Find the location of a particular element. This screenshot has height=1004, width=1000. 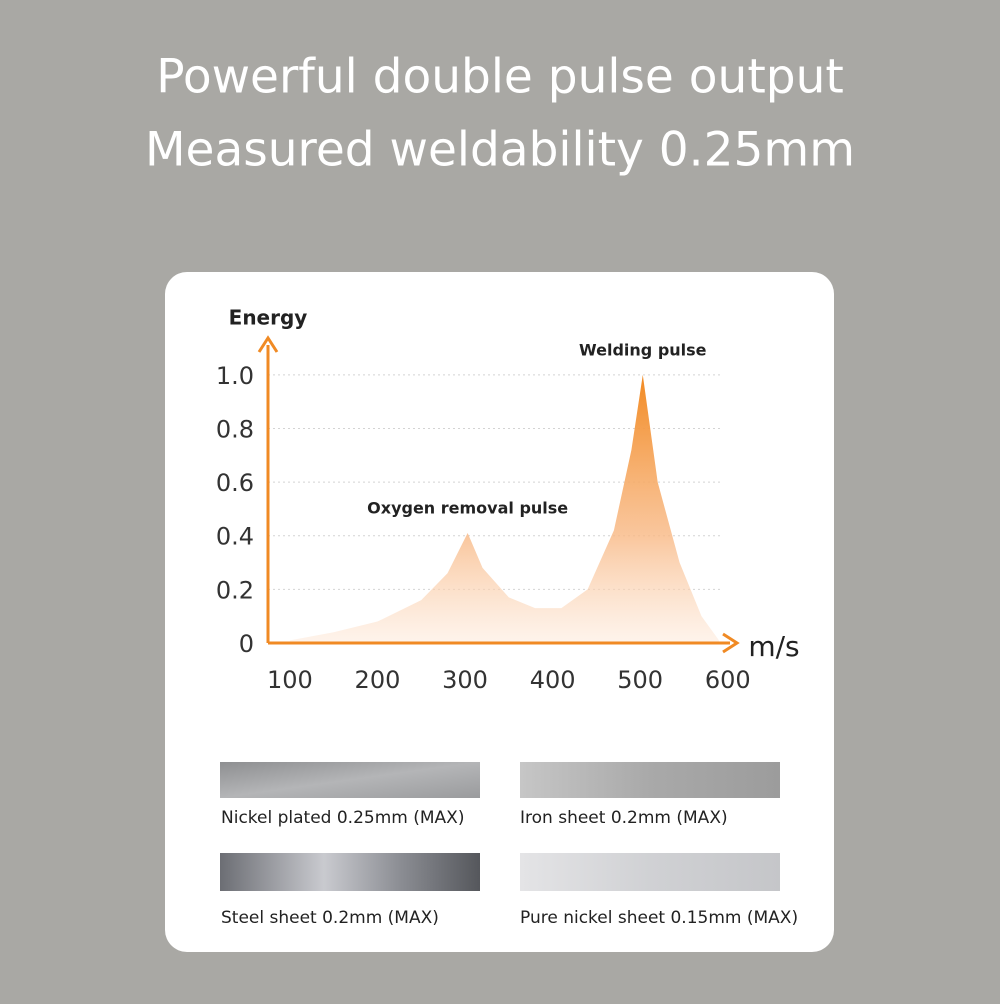

y-tick-label: 0.2 is located at coordinates (235, 590).